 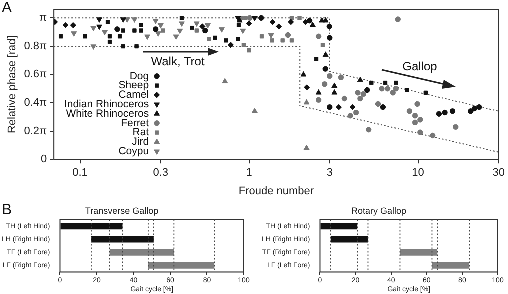 I want to click on x-tick-label: 10, so click(x=418, y=173).